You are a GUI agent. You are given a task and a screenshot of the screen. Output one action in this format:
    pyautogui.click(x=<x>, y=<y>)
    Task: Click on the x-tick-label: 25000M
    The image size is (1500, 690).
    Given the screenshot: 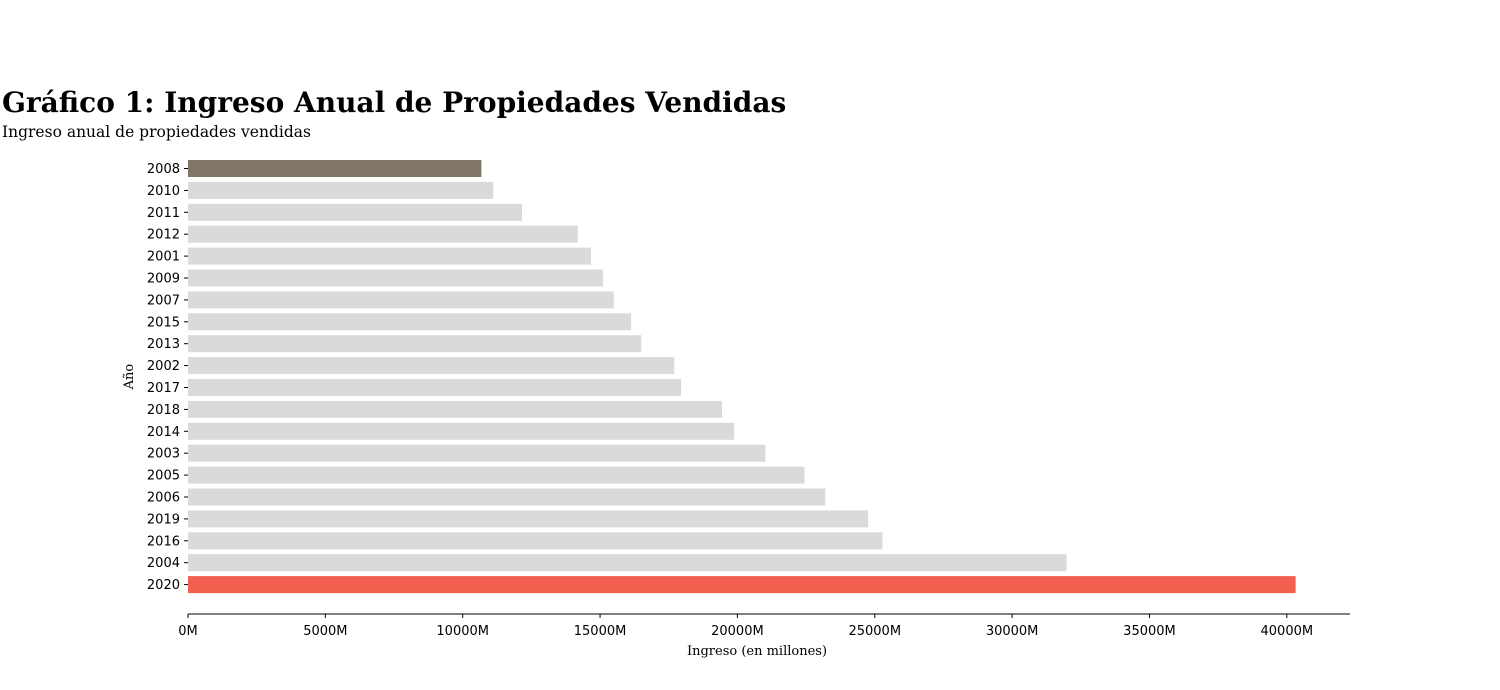 What is the action you would take?
    pyautogui.click(x=874, y=631)
    